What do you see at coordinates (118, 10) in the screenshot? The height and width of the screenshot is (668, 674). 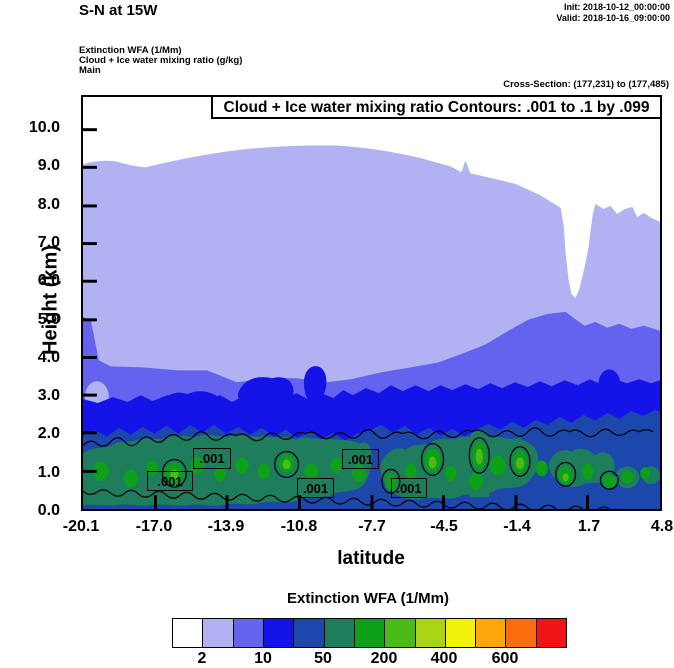 I see `page-title: S-N at 15W` at bounding box center [118, 10].